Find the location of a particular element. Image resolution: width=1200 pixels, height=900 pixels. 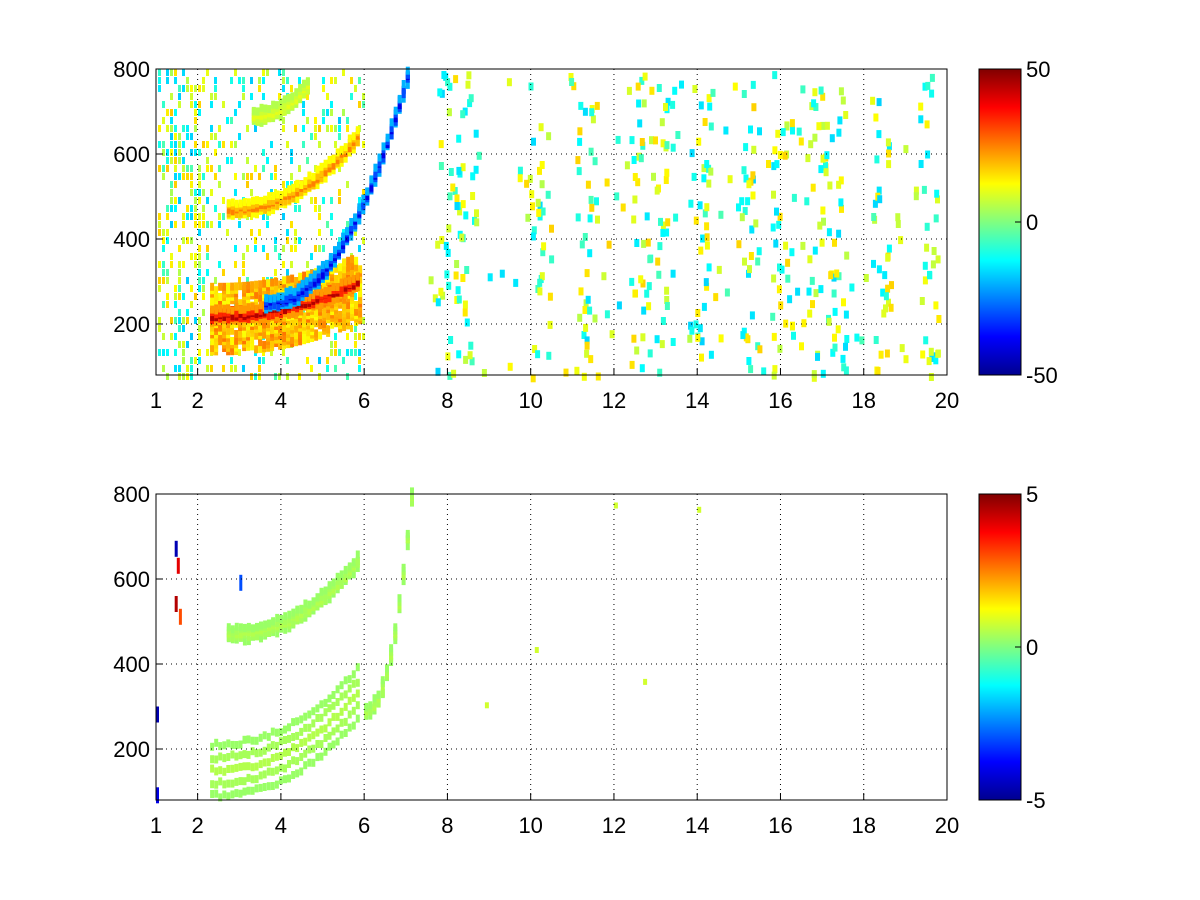

x-tick-label: 14 is located at coordinates (697, 400).